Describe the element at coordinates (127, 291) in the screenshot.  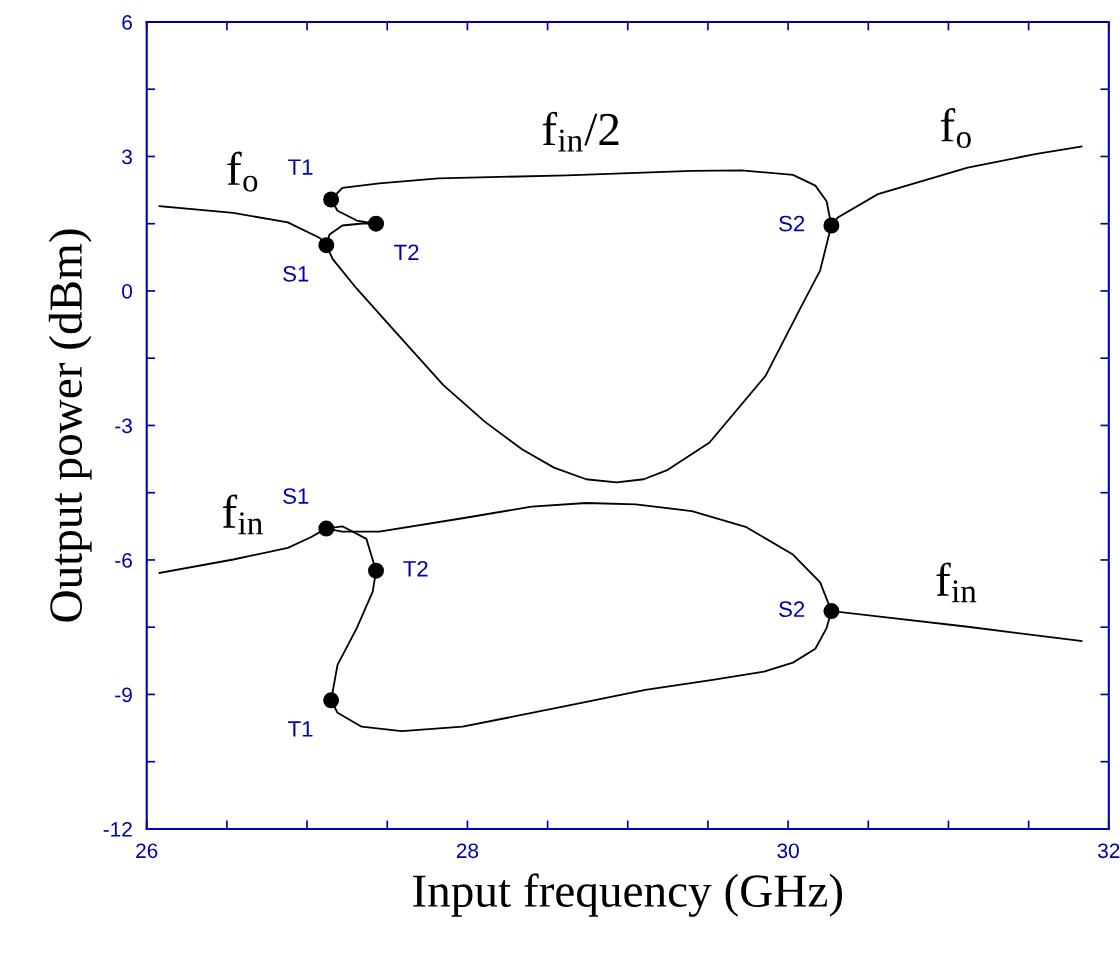
I see `y-tick-label: 0` at that location.